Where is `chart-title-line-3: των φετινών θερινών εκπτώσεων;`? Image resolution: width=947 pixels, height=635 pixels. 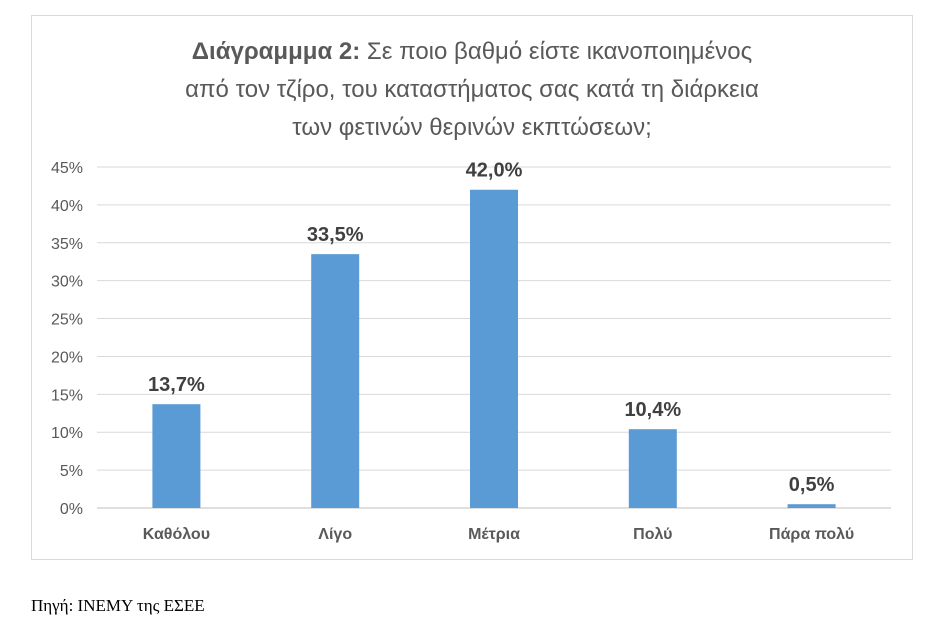
chart-title-line-3: των φετινών θερινών εκπτώσεων; is located at coordinates (472, 127).